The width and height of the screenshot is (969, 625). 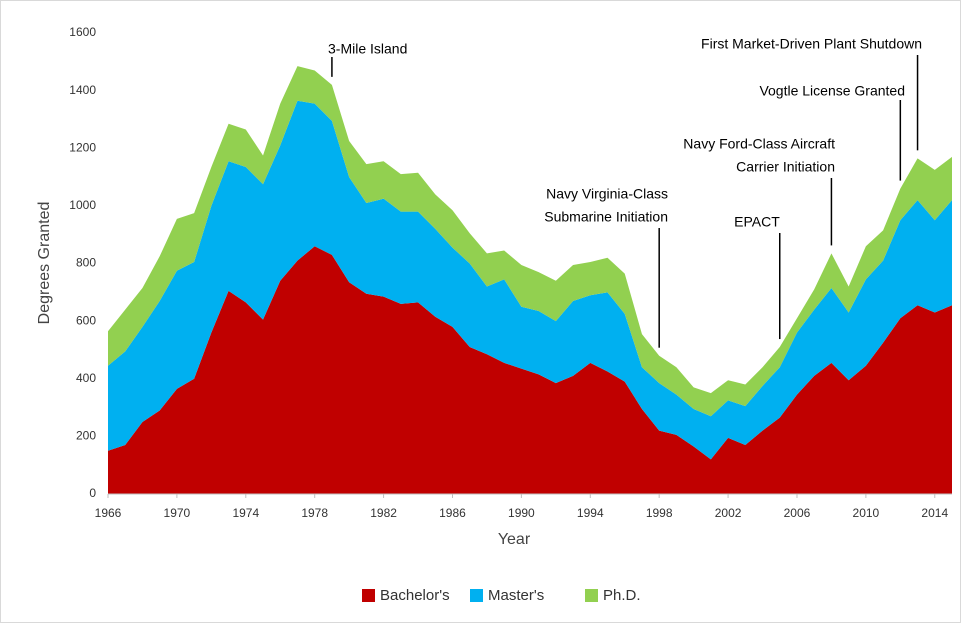 I want to click on y-tick-label: 0, so click(x=92, y=493).